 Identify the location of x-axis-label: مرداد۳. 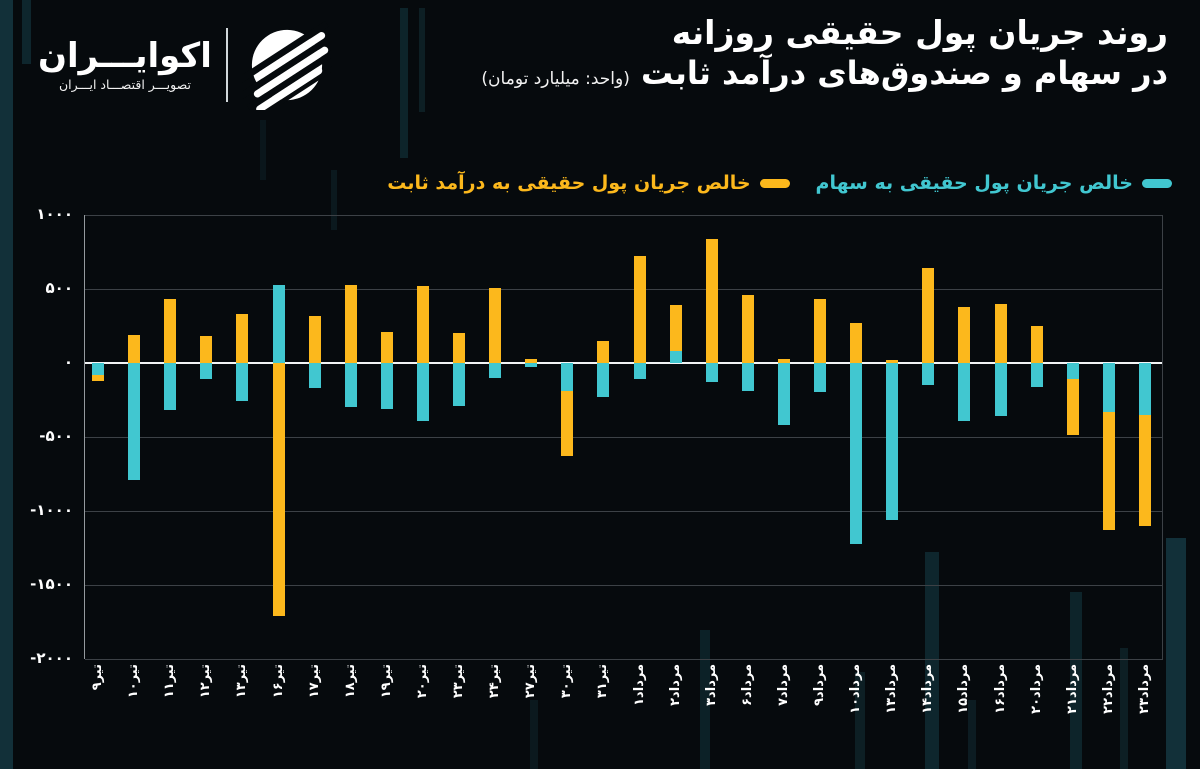
(711, 685).